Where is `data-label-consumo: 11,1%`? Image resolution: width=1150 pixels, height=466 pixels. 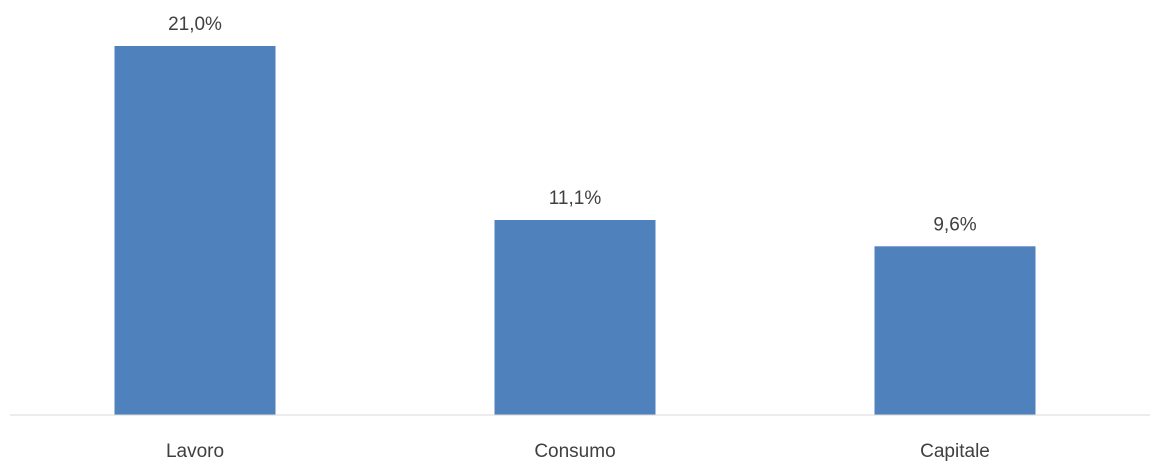 data-label-consumo: 11,1% is located at coordinates (575, 198).